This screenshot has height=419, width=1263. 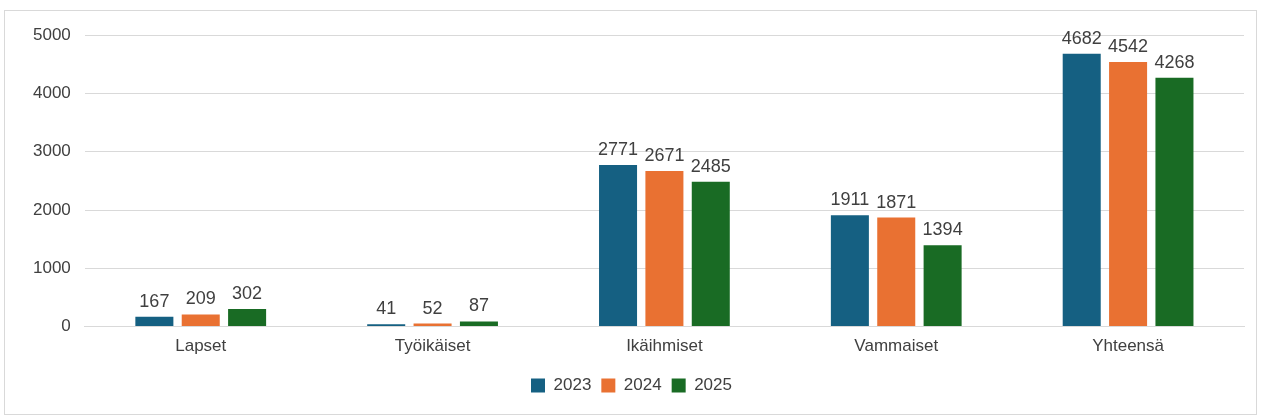 What do you see at coordinates (1174, 61) in the screenshot?
I see `data-label: 4268` at bounding box center [1174, 61].